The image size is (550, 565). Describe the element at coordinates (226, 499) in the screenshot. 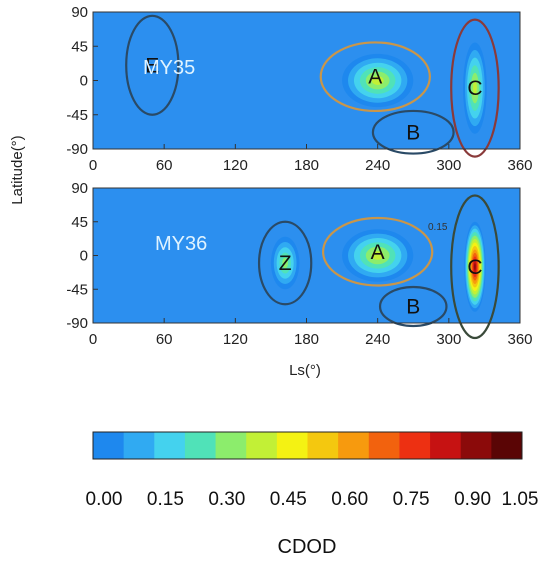

I see `colorbar-tick-label: 0.30` at that location.